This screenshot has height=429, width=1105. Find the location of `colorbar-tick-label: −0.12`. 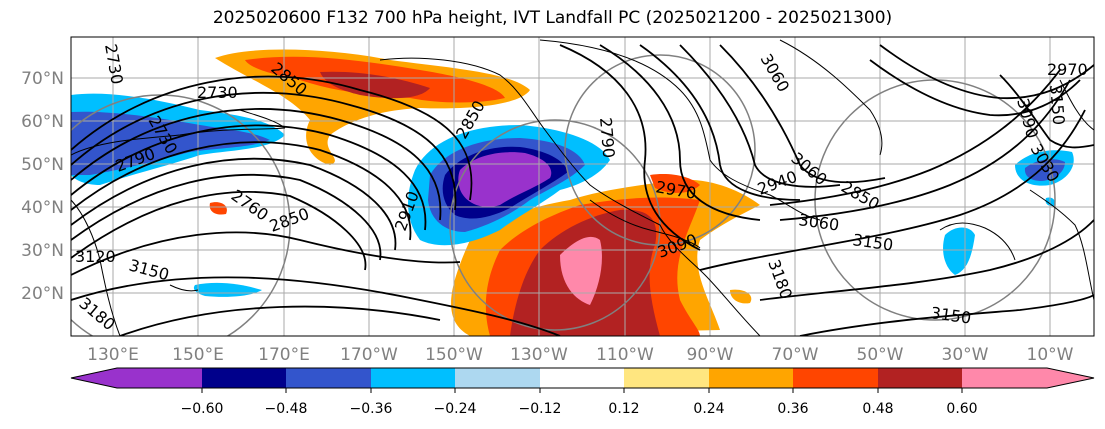

colorbar-tick-label: −0.12 is located at coordinates (540, 409).